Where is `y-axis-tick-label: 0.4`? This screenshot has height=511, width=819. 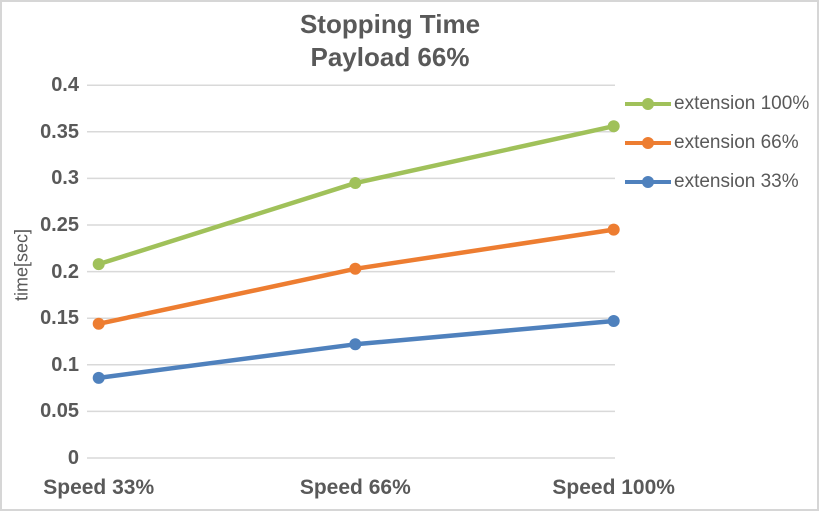 y-axis-tick-label: 0.4 is located at coordinates (65, 85).